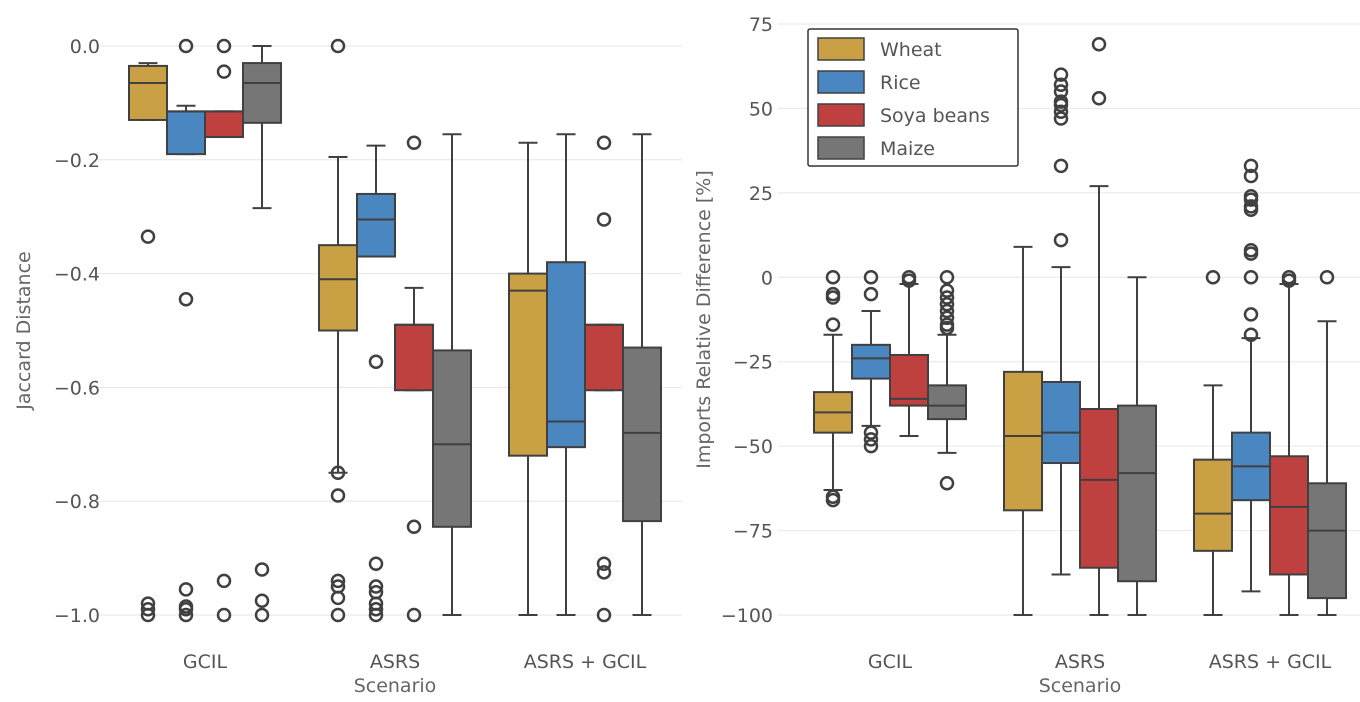 This screenshot has height=702, width=1360. What do you see at coordinates (900, 83) in the screenshot?
I see `legend-label: Rice` at bounding box center [900, 83].